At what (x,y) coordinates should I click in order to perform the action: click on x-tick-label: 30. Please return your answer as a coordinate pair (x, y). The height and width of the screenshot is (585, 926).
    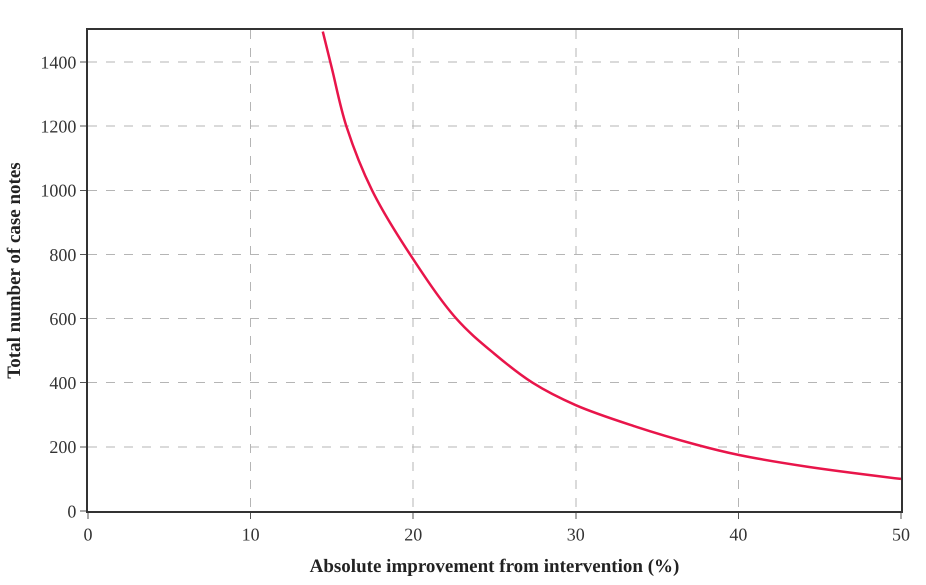
    Looking at the image, I should click on (575, 534).